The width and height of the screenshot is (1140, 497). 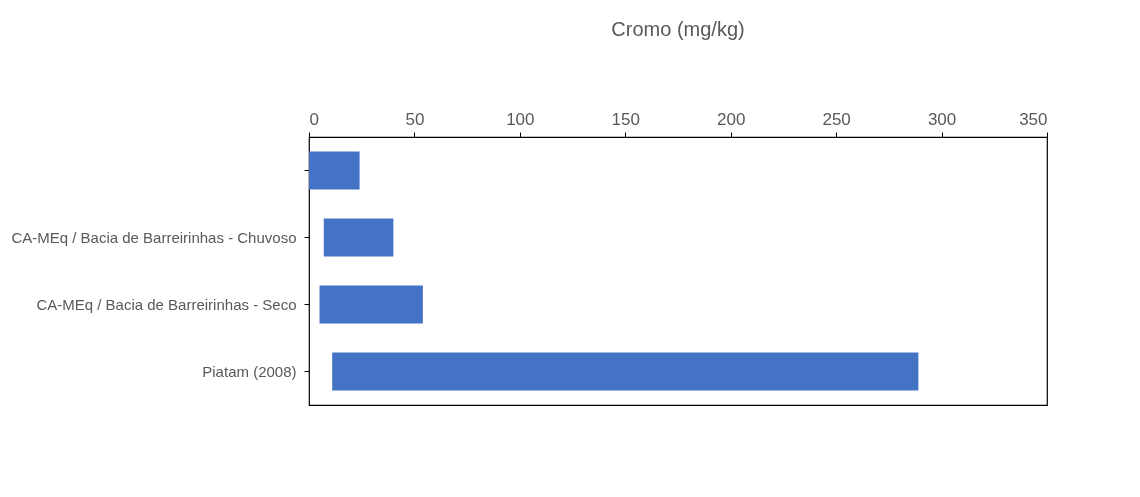 What do you see at coordinates (625, 119) in the screenshot?
I see `x-tick-label: 150` at bounding box center [625, 119].